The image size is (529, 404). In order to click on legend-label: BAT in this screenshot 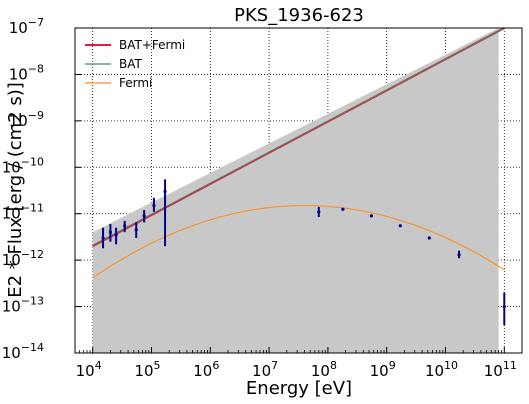, I will do `click(131, 64)`.